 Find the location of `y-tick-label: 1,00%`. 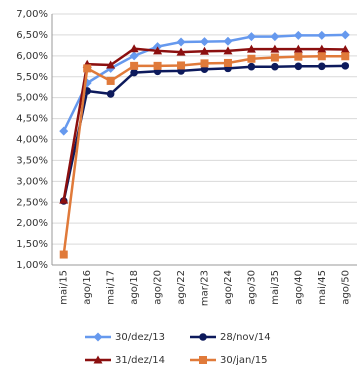

y-tick-label: 1,00% is located at coordinates (32, 265).